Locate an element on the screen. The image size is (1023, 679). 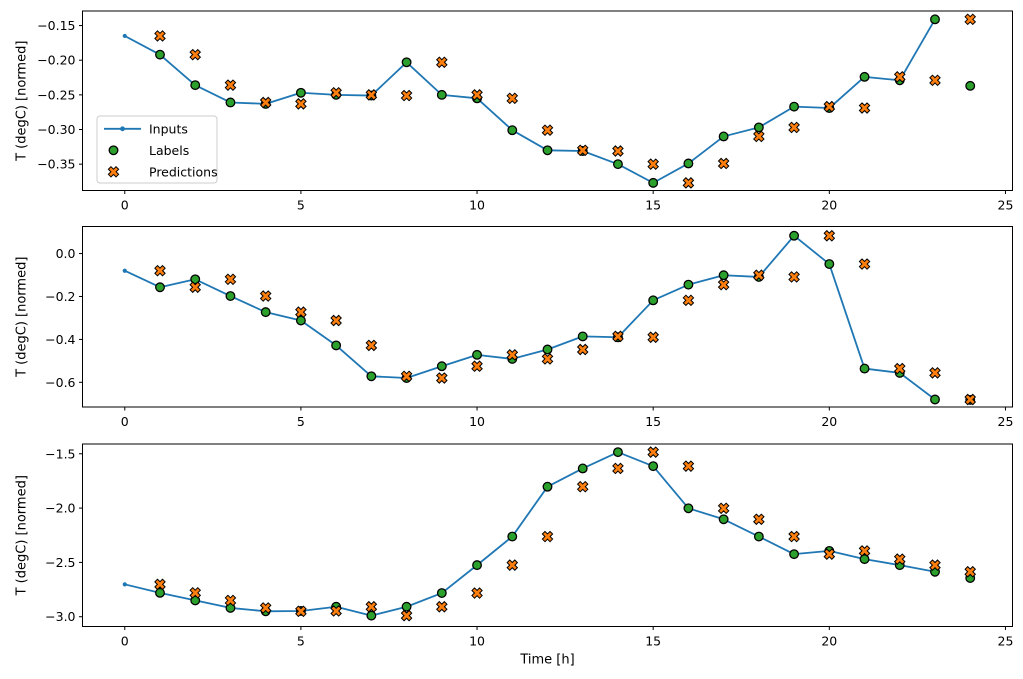
y-tick-label: −0.4 is located at coordinates (60, 339).